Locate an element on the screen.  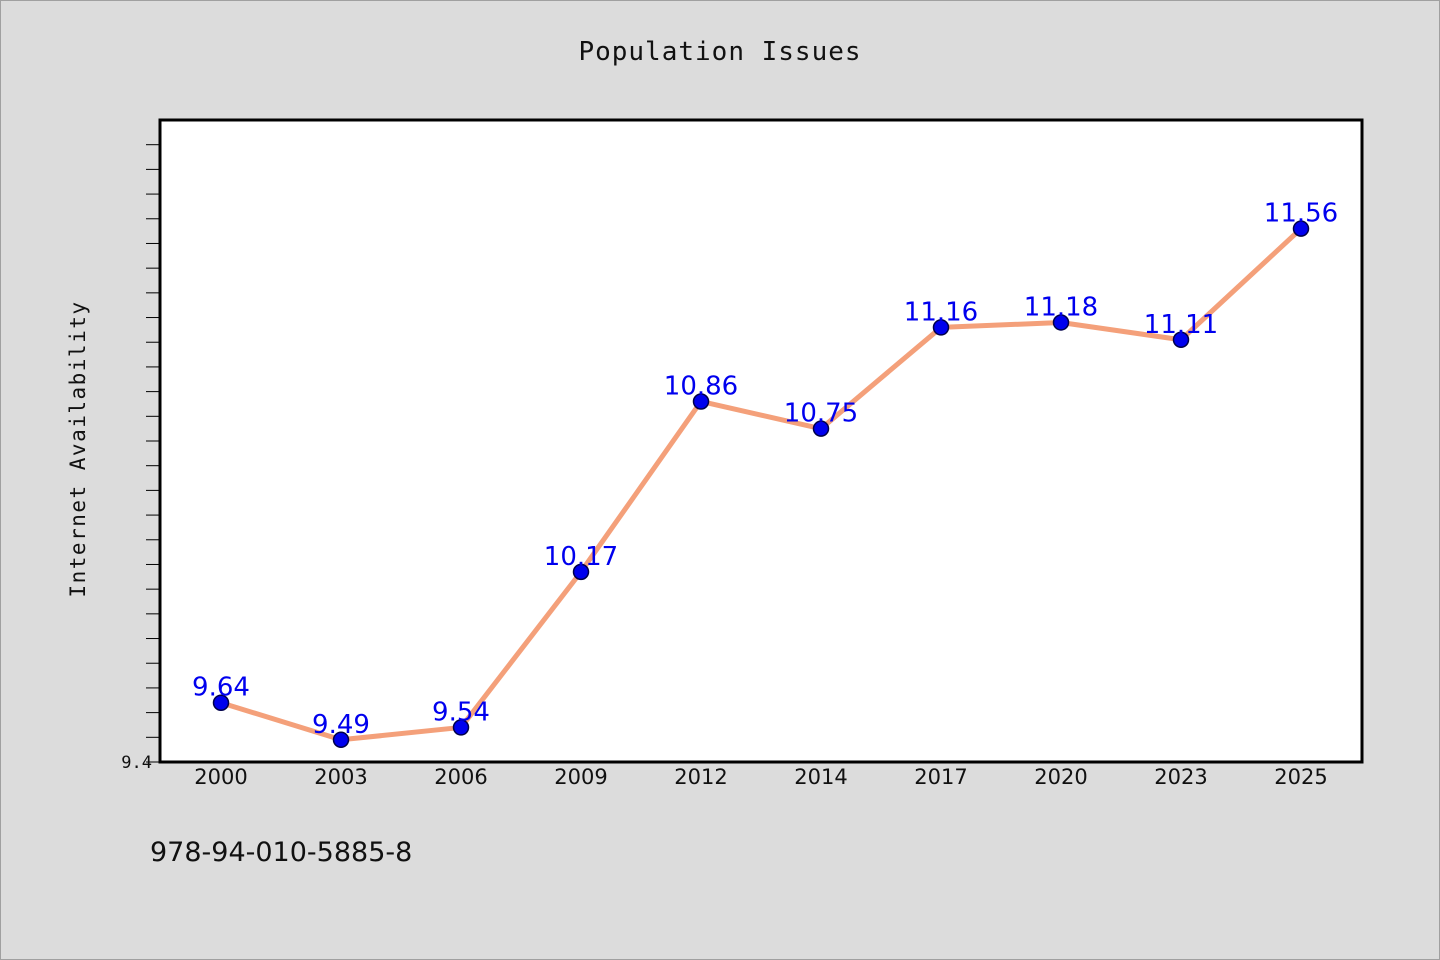
data-label: 10.75 is located at coordinates (821, 414).